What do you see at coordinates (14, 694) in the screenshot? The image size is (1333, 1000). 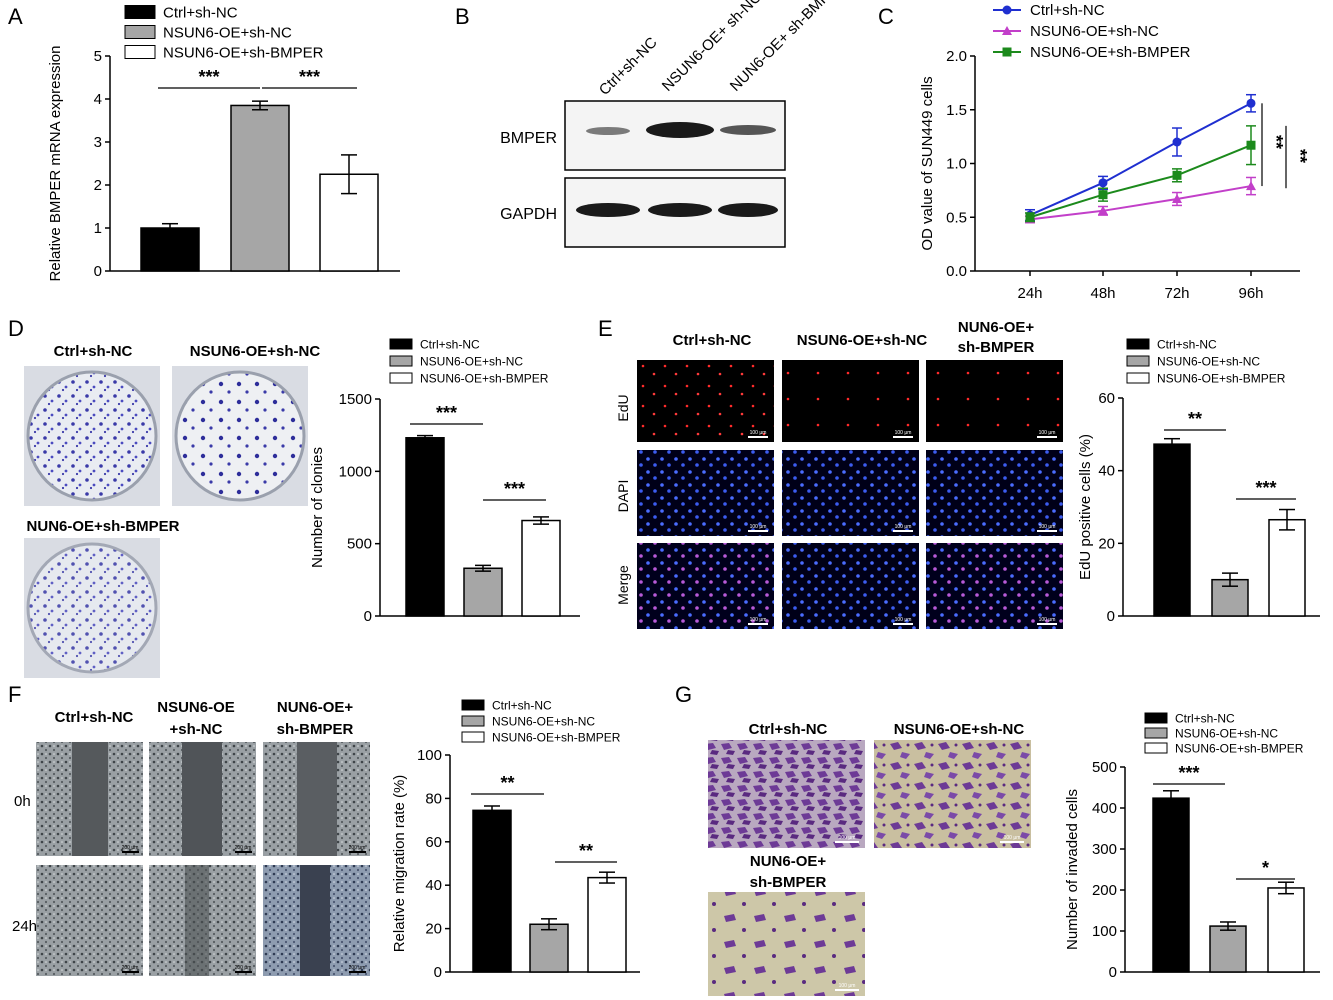 I see `panel-letter-f: F` at bounding box center [14, 694].